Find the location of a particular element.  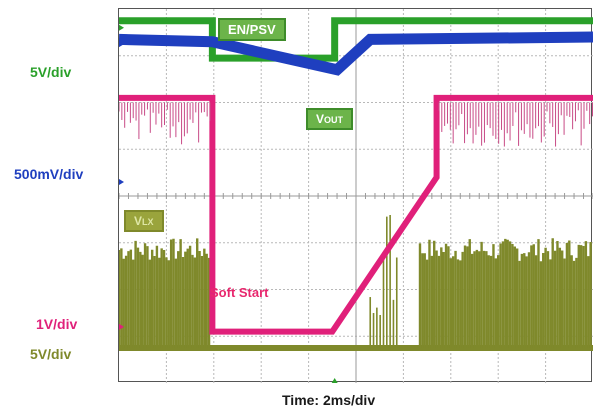

time-axis-label: Time: 2ms/div is located at coordinates (329, 400).